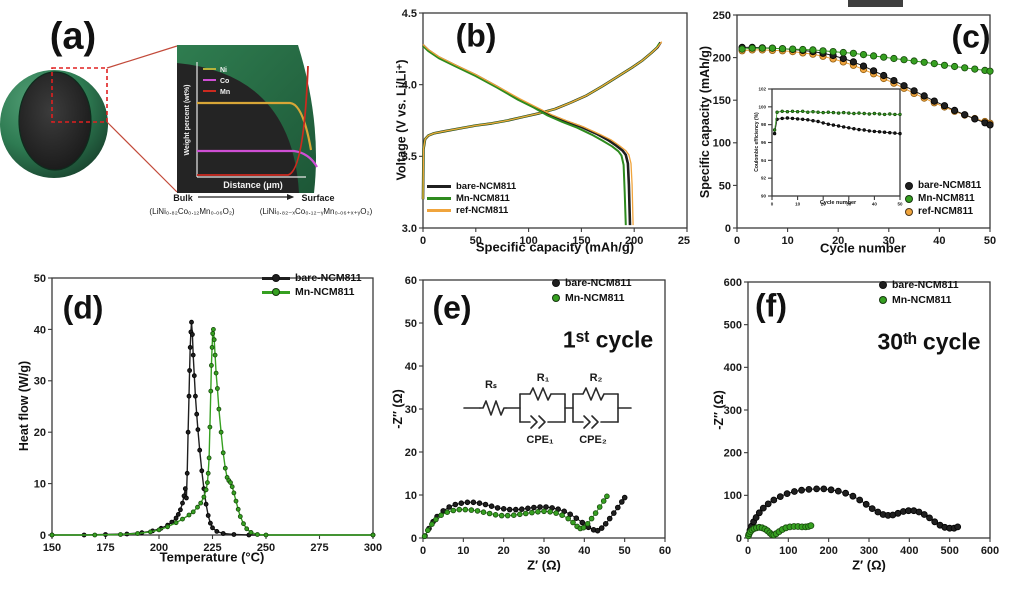  I want to click on co-profile-line, so click(257, 158).